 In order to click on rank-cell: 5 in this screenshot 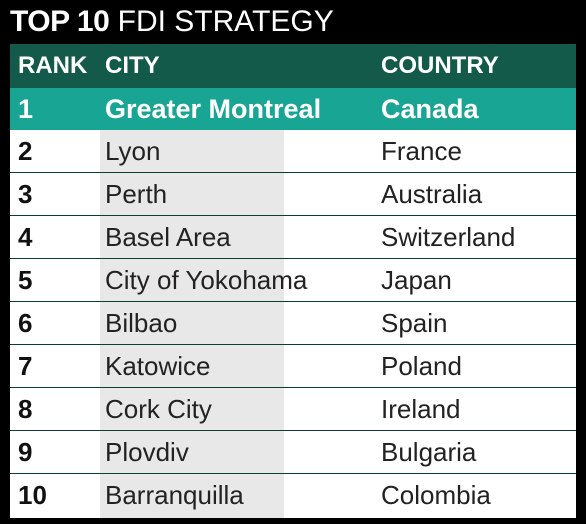, I will do `click(25, 280)`.